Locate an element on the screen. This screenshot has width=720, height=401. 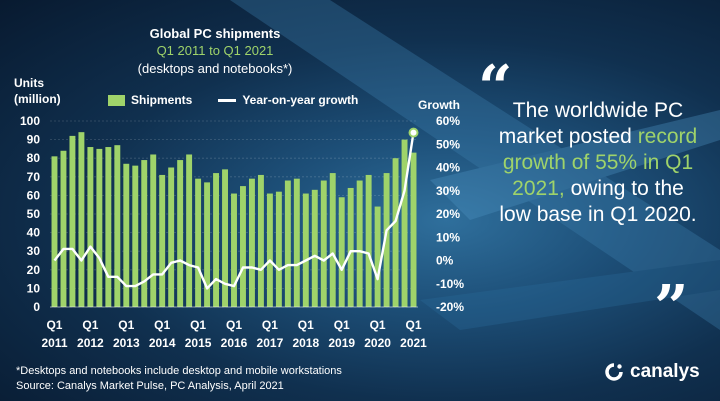
canalys-logo: canalys is located at coordinates (652, 372).